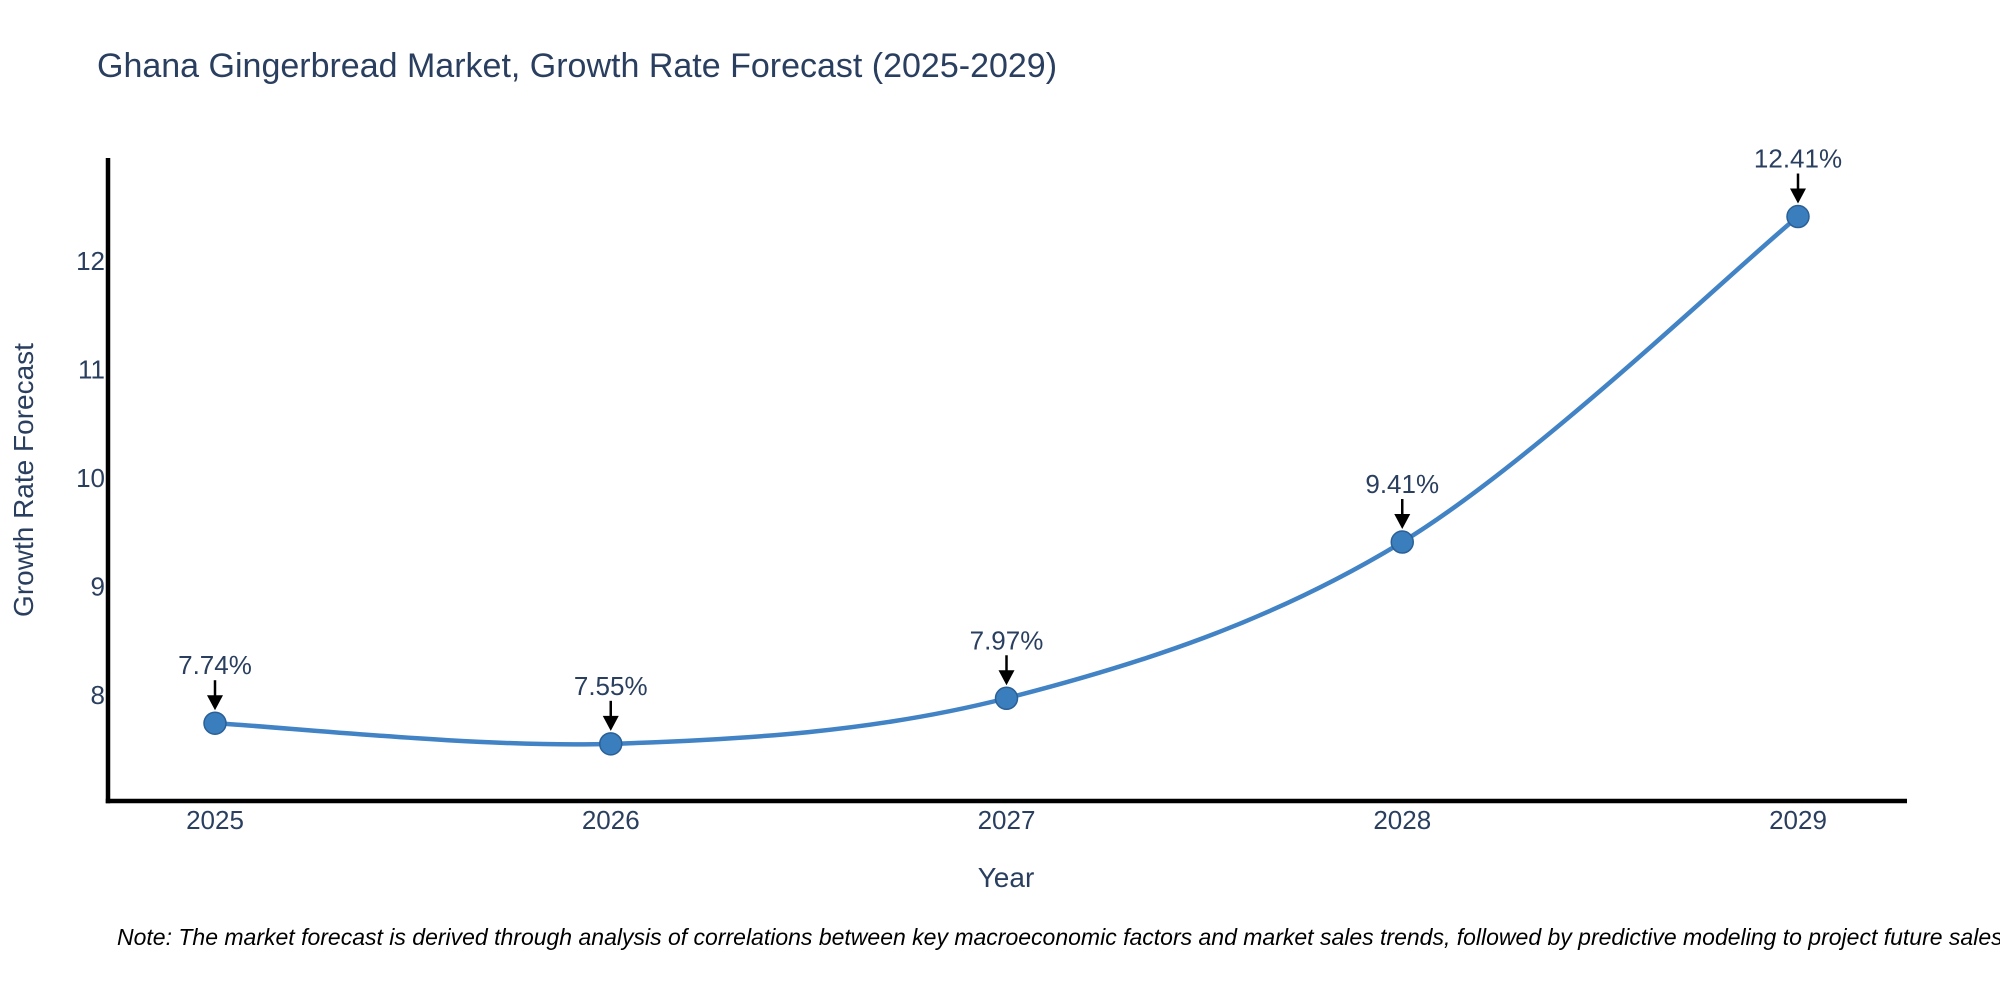 The width and height of the screenshot is (2000, 1000). I want to click on y-tick-label: 8, so click(98, 695).